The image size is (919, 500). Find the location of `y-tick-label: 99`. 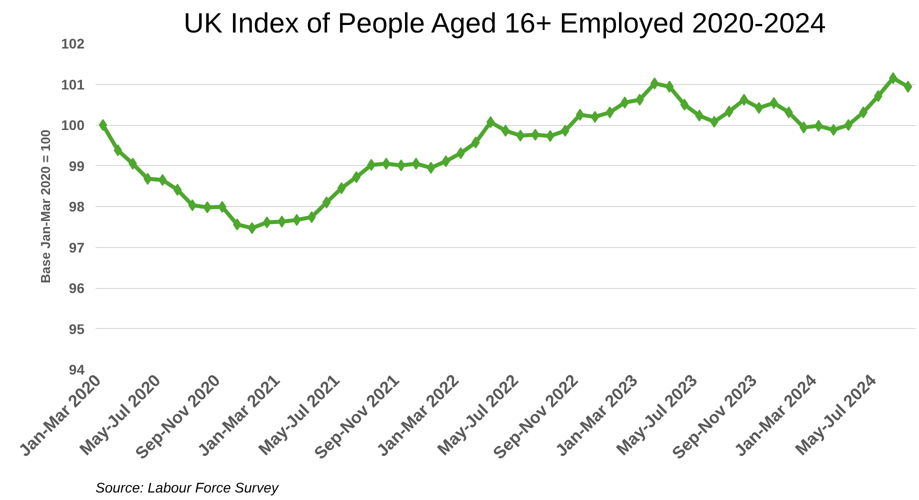

y-tick-label: 99 is located at coordinates (76, 166).